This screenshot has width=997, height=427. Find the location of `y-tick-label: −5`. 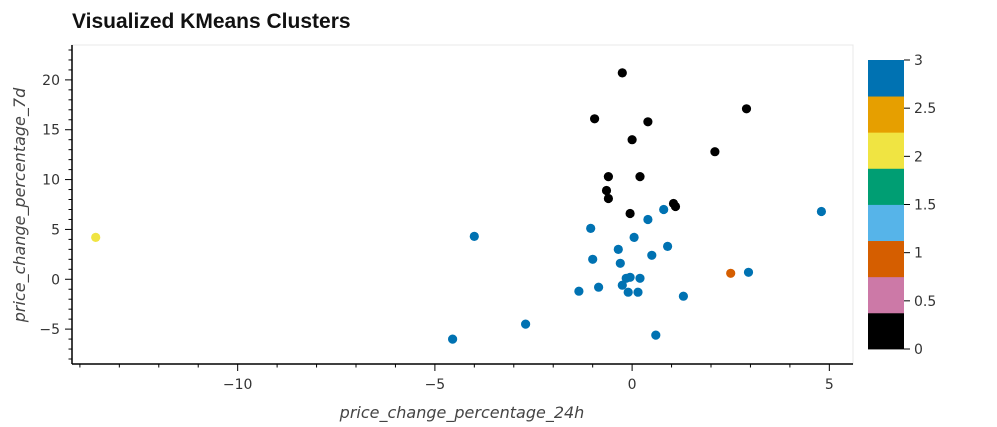

y-tick-label: −5 is located at coordinates (49, 330).